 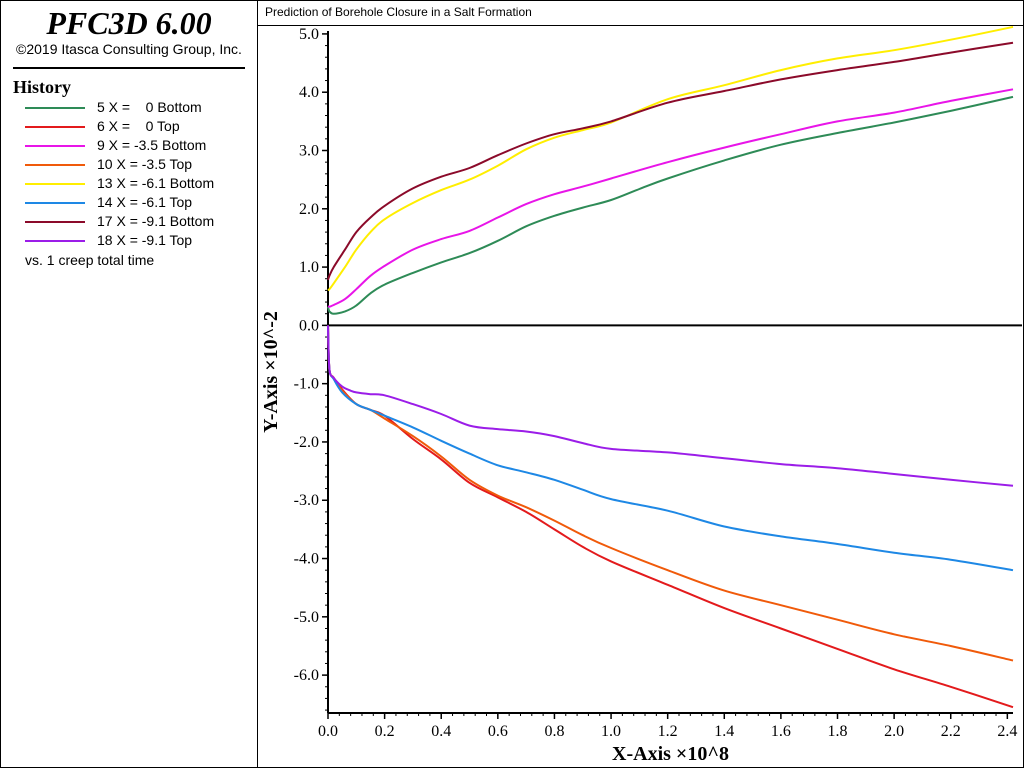 What do you see at coordinates (894, 731) in the screenshot?
I see `x-tick-label: 2.0` at bounding box center [894, 731].